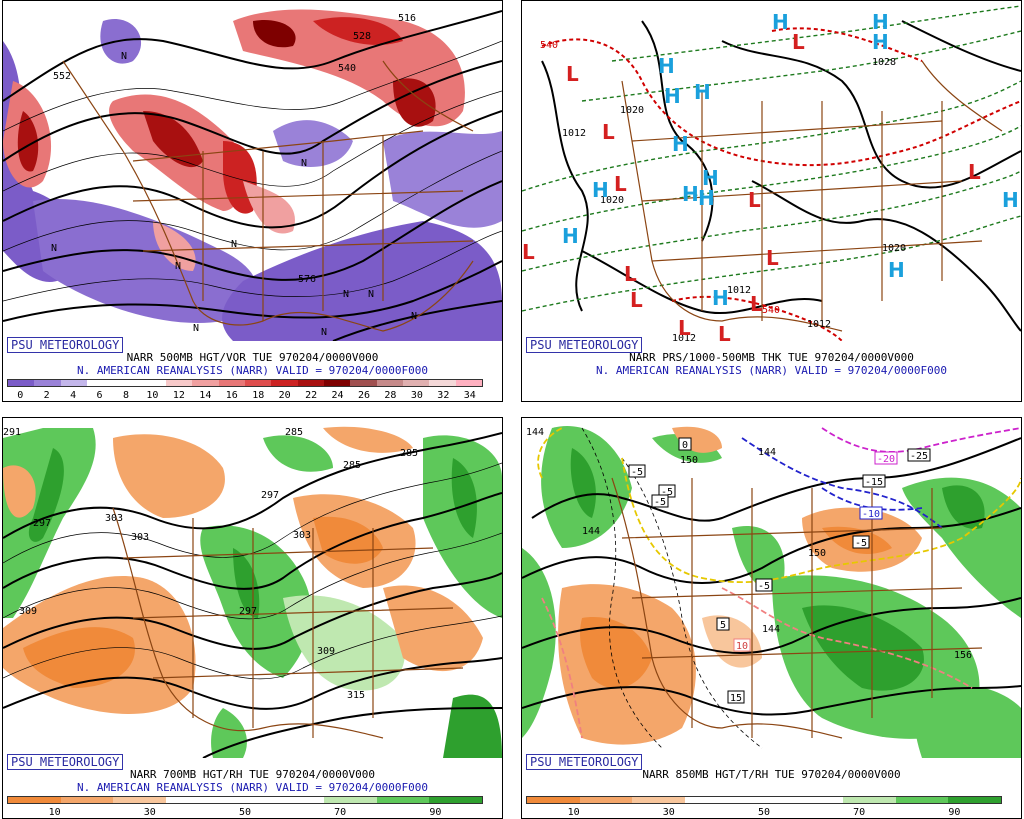 Image resolution: width=1024 pixels, height=819 pixels. What do you see at coordinates (245, 383) in the screenshot?
I see `colorbar-vorticity` at bounding box center [245, 383].